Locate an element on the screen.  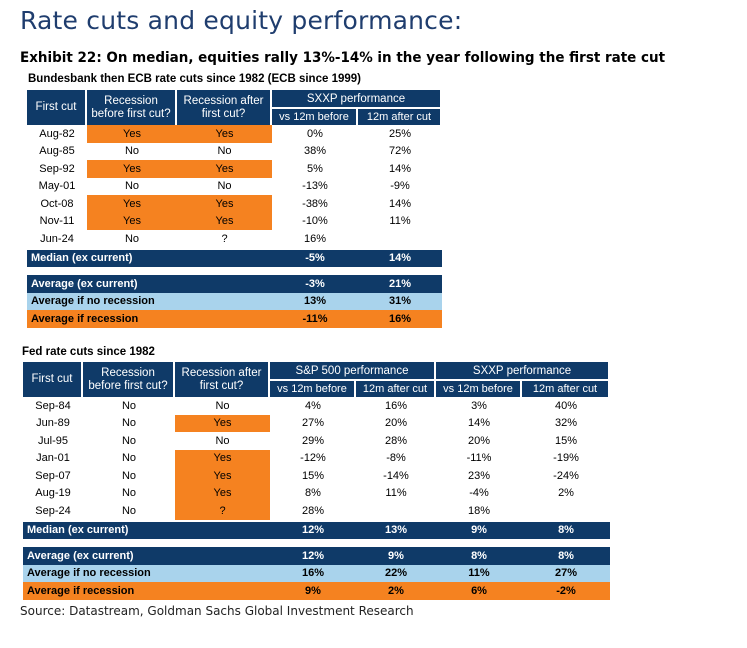
col-vs-12m-before: vs 12m before is located at coordinates (315, 116).